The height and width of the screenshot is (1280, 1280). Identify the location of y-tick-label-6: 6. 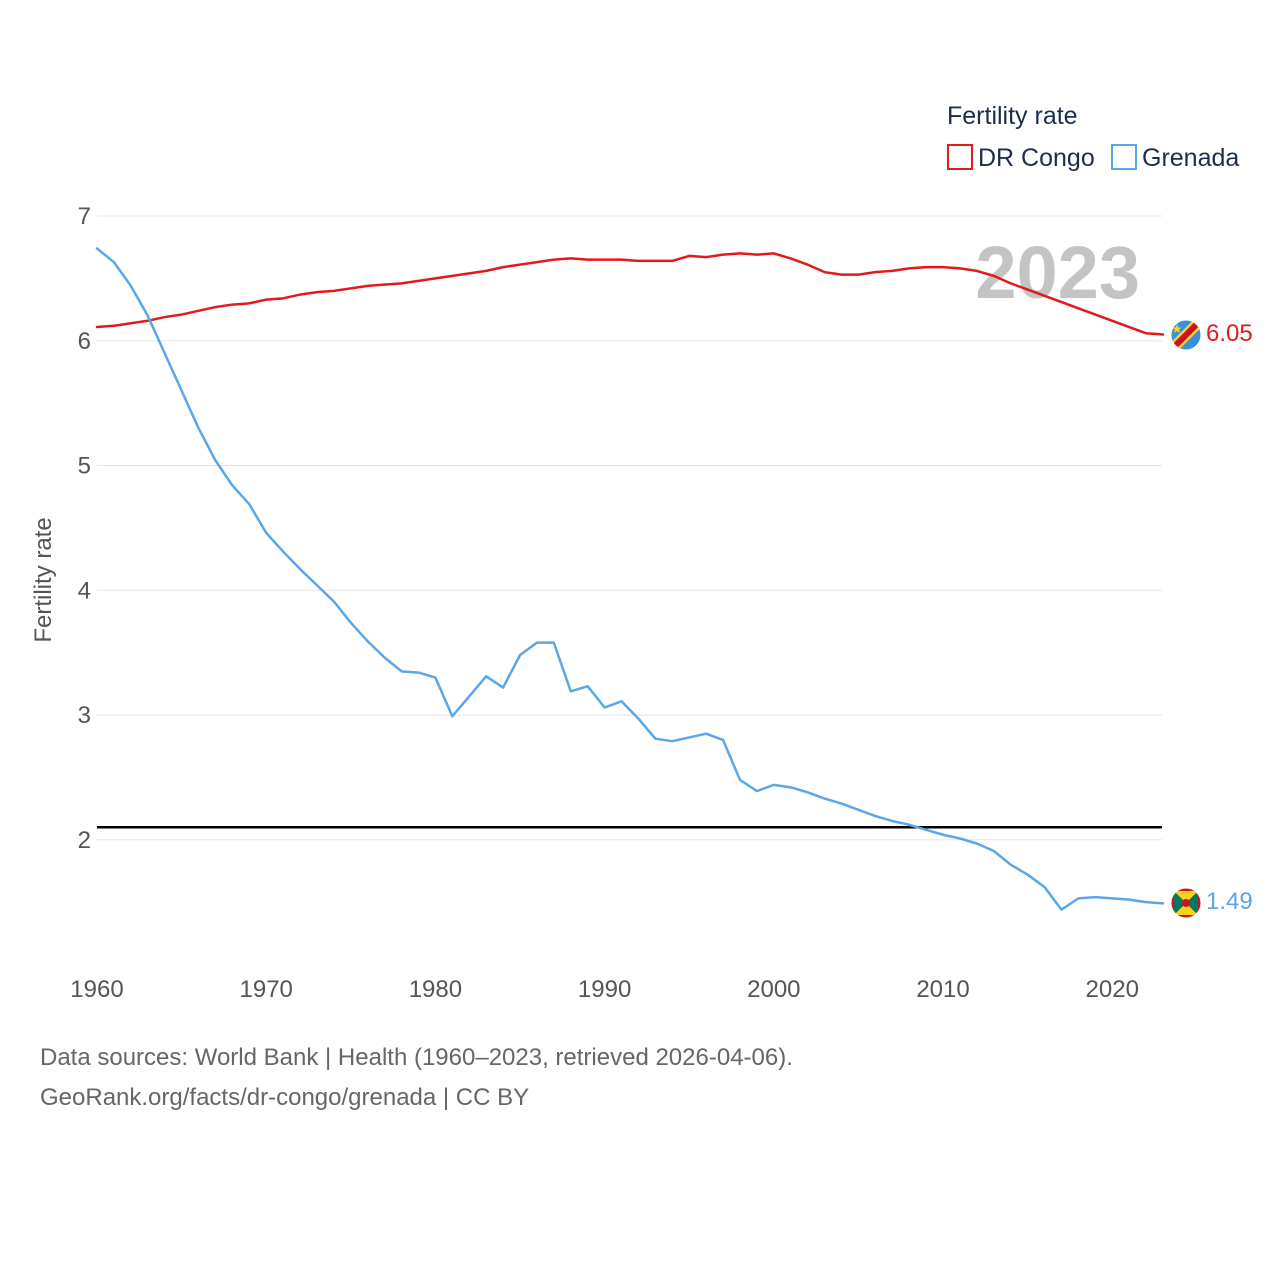
(84, 341).